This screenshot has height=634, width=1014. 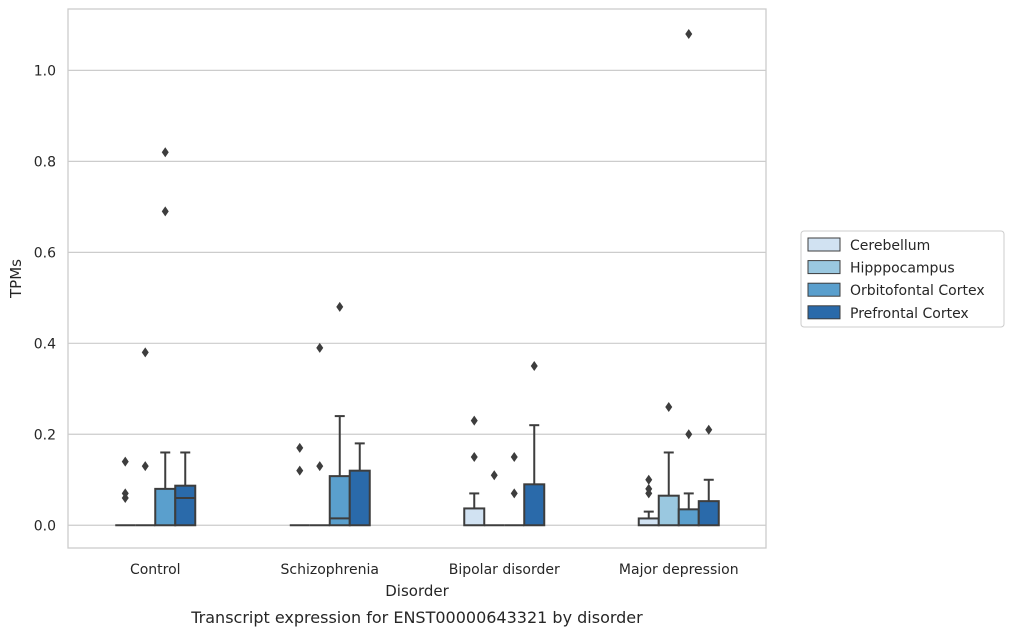 What do you see at coordinates (16, 279) in the screenshot?
I see `y-axis-label: TPMs` at bounding box center [16, 279].